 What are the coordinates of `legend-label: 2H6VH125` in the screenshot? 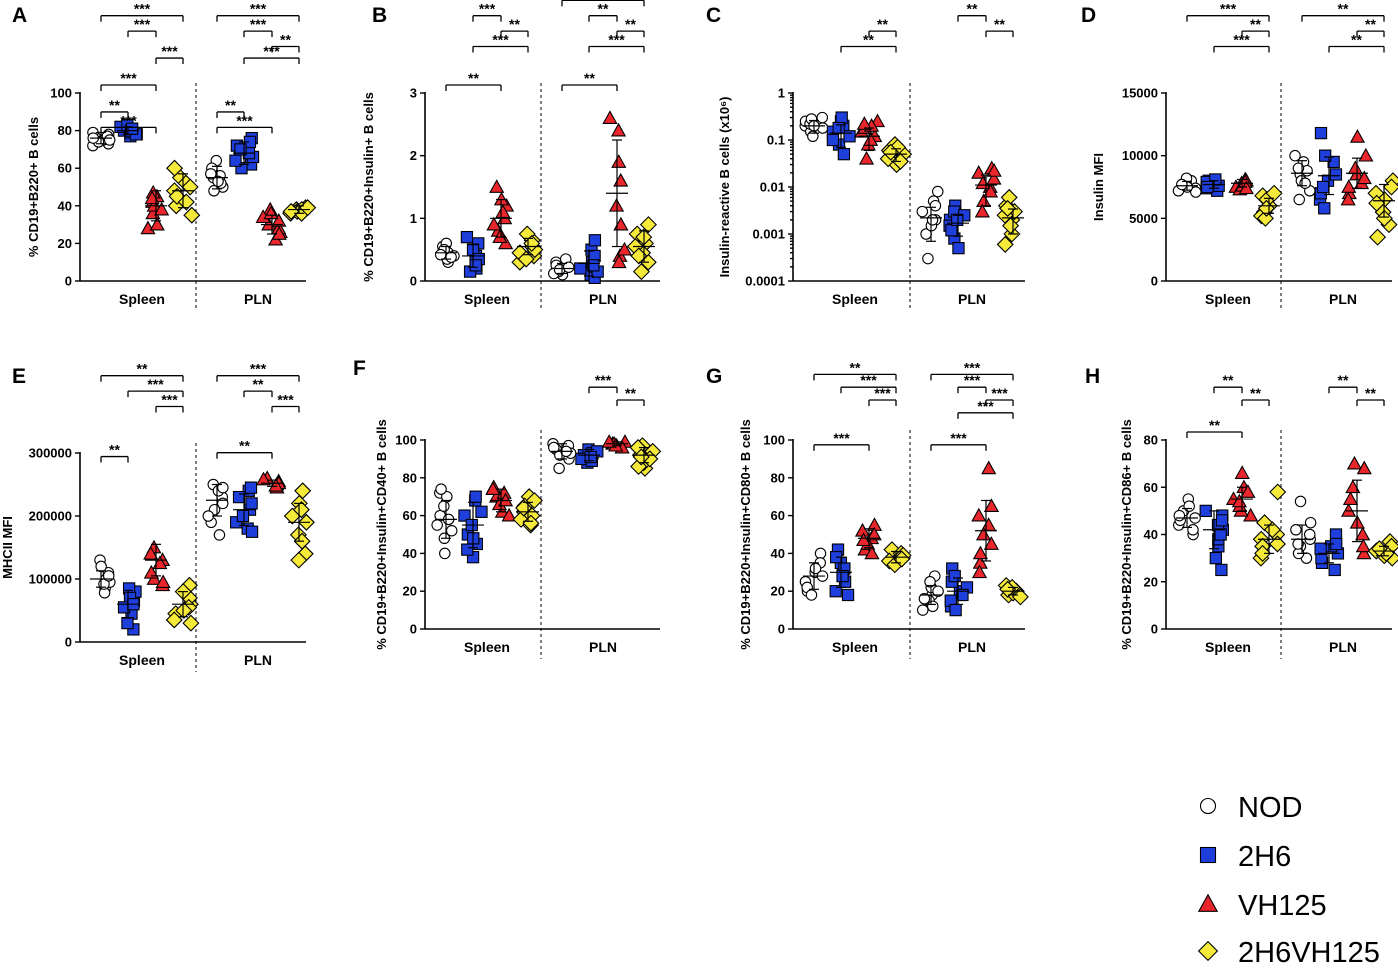 It's located at (1309, 953).